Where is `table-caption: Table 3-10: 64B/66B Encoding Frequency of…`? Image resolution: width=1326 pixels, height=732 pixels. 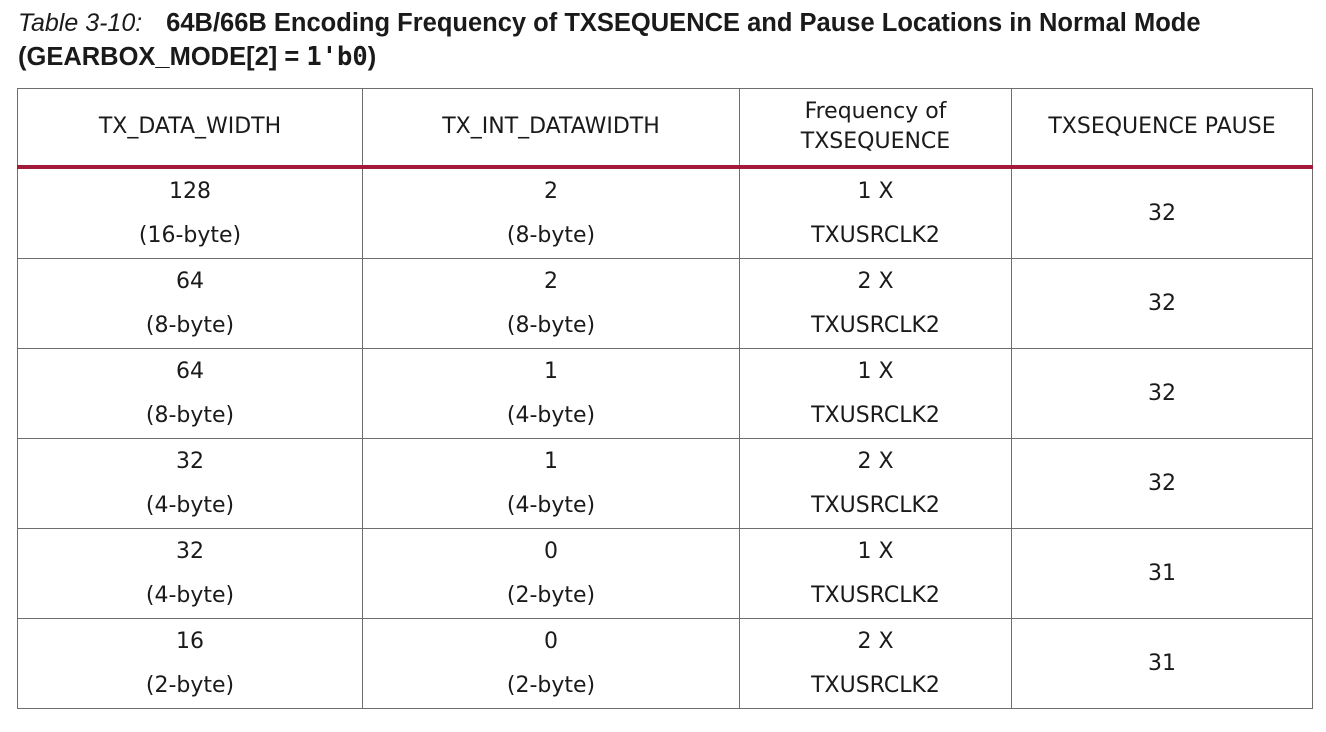
table-caption: Table 3-10: 64B/66B Encoding Frequency of… is located at coordinates (668, 40).